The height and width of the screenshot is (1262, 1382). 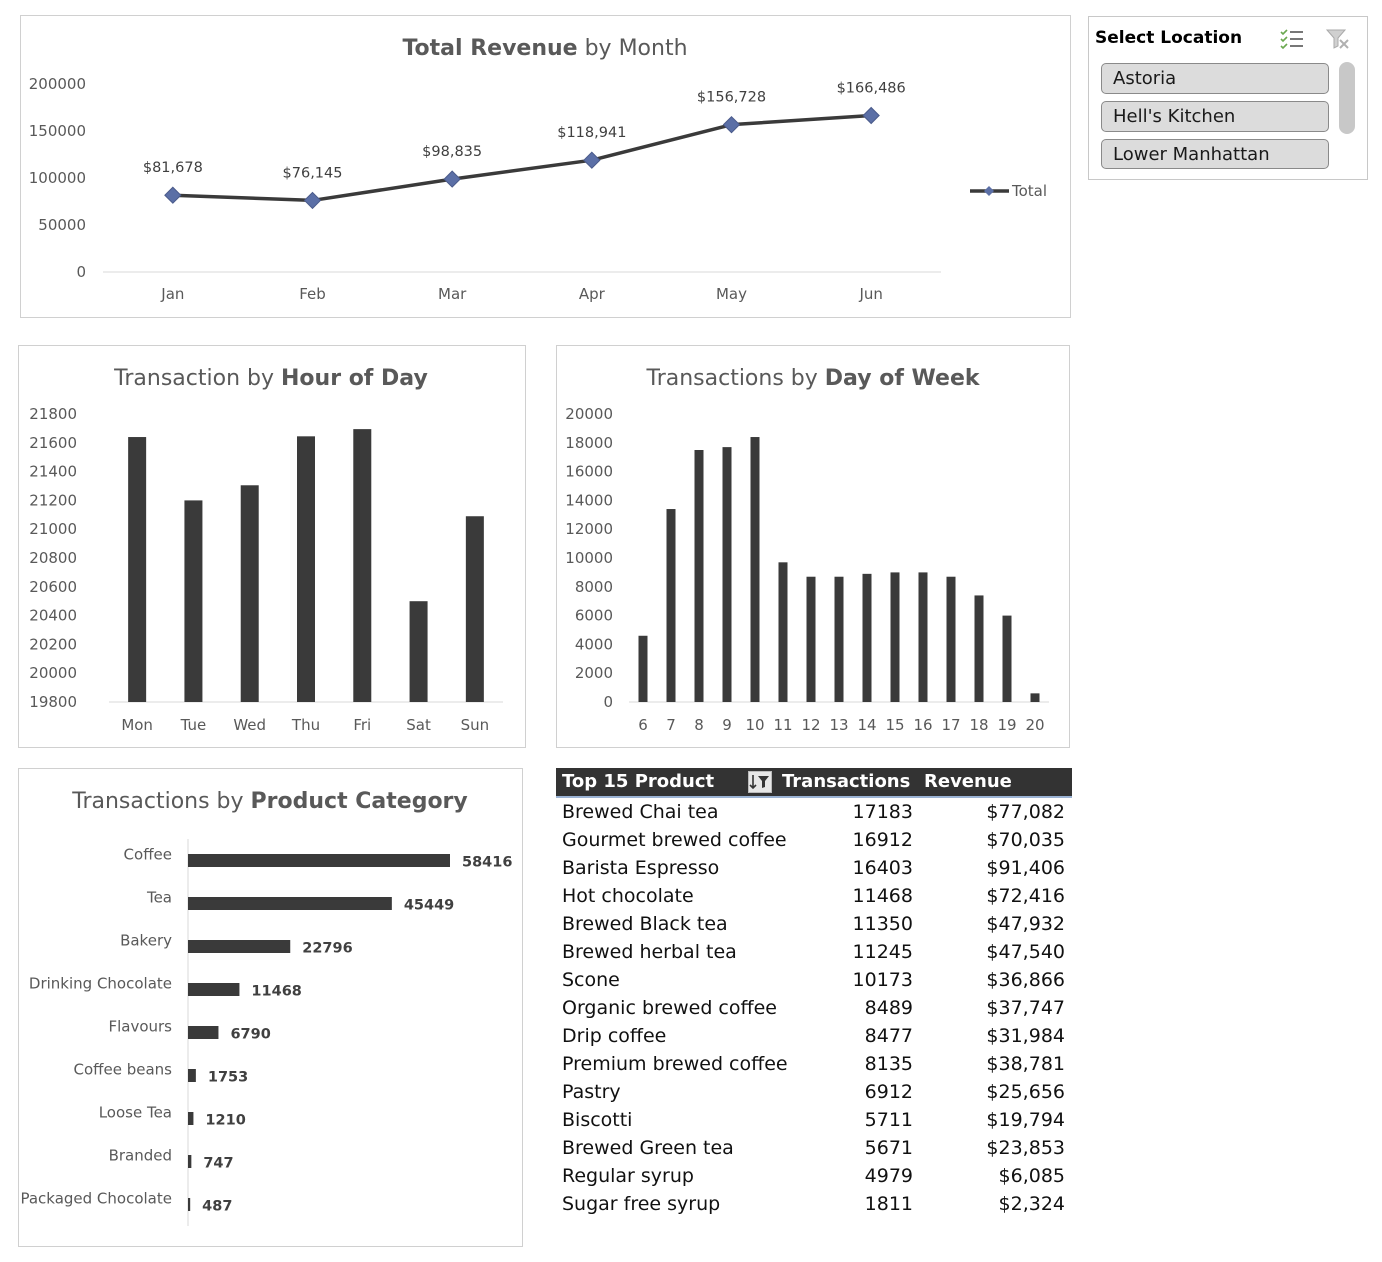 I want to click on cell-transactions: 16912, so click(x=882, y=840).